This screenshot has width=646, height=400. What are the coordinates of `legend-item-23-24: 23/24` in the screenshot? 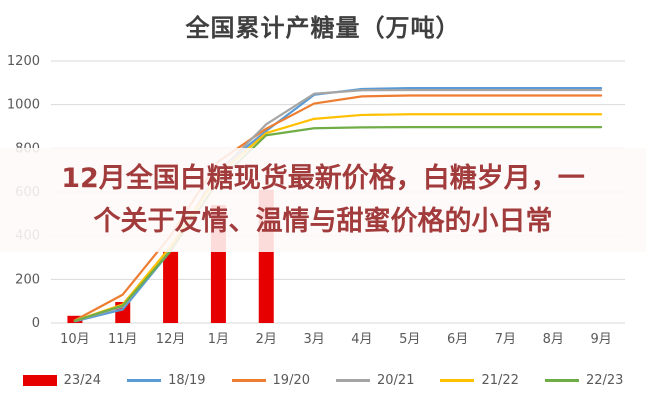 It's located at (62, 380).